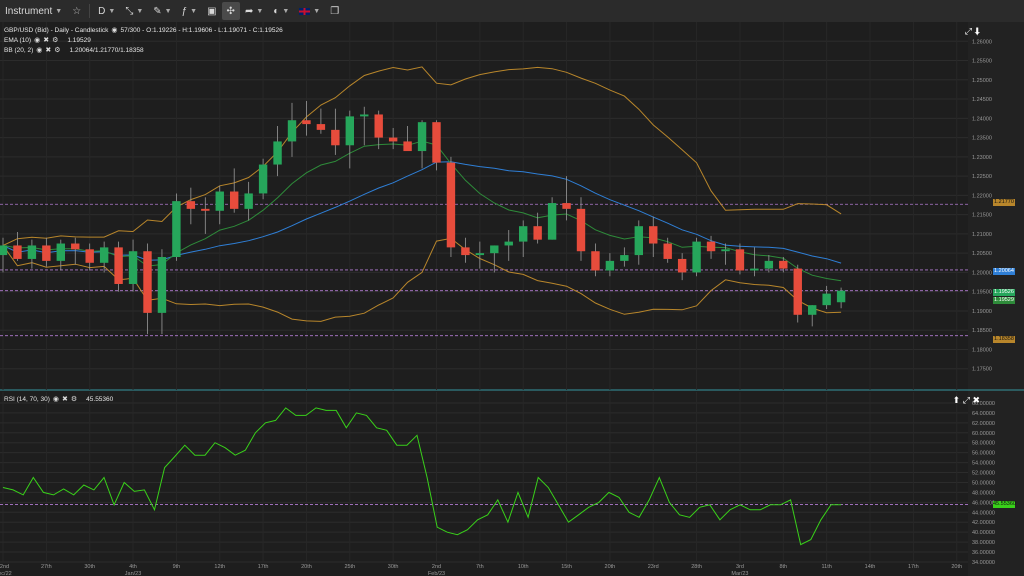  I want to click on x-tick-sublabel: Dec/22, so click(6, 573).